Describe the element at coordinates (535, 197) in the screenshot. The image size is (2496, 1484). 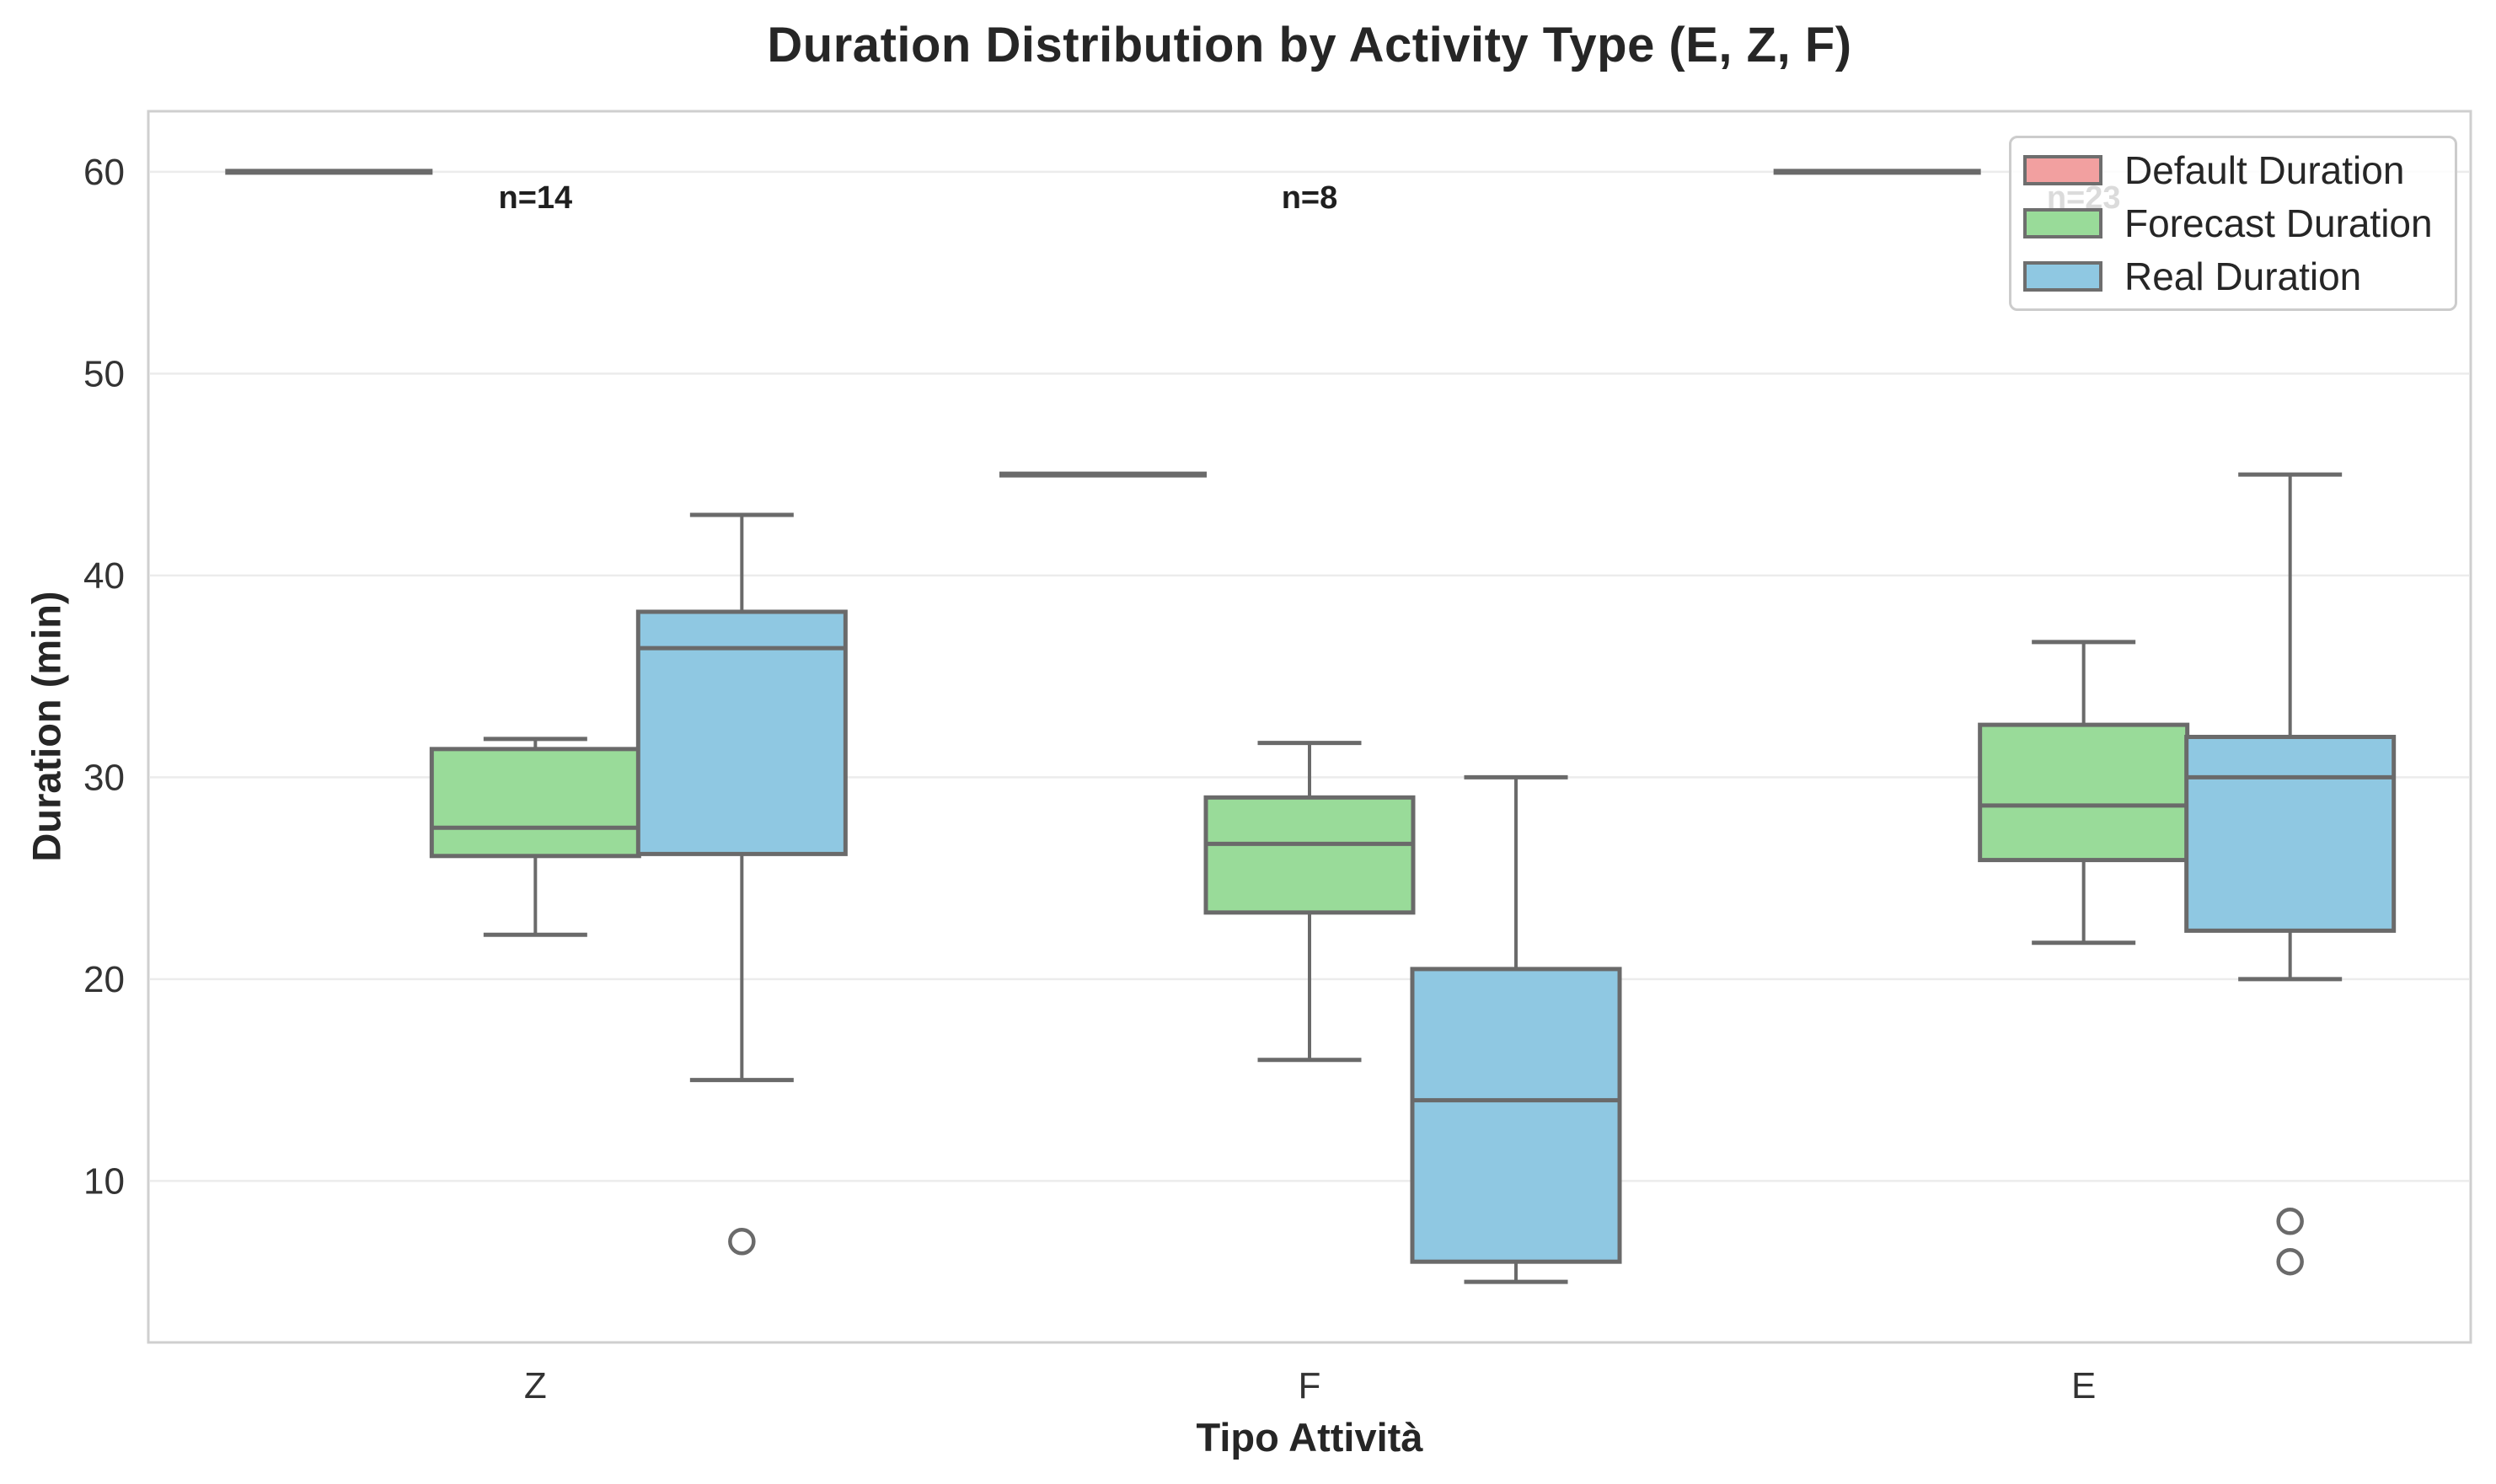
I see `annotation-count-z: n=14` at that location.